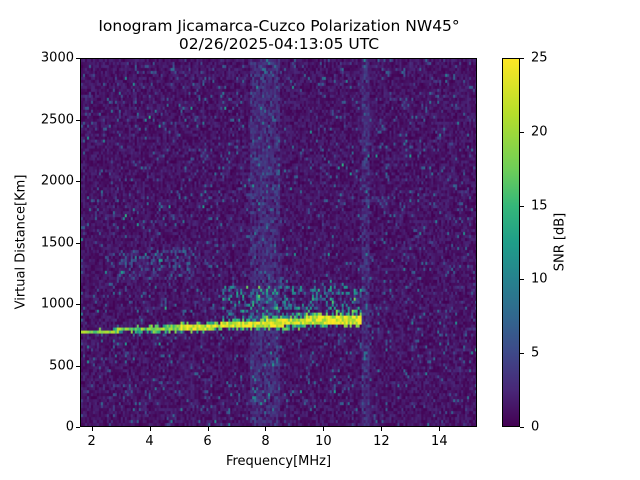 The width and height of the screenshot is (640, 480). What do you see at coordinates (57, 181) in the screenshot?
I see `y-tick-label: 2000` at bounding box center [57, 181].